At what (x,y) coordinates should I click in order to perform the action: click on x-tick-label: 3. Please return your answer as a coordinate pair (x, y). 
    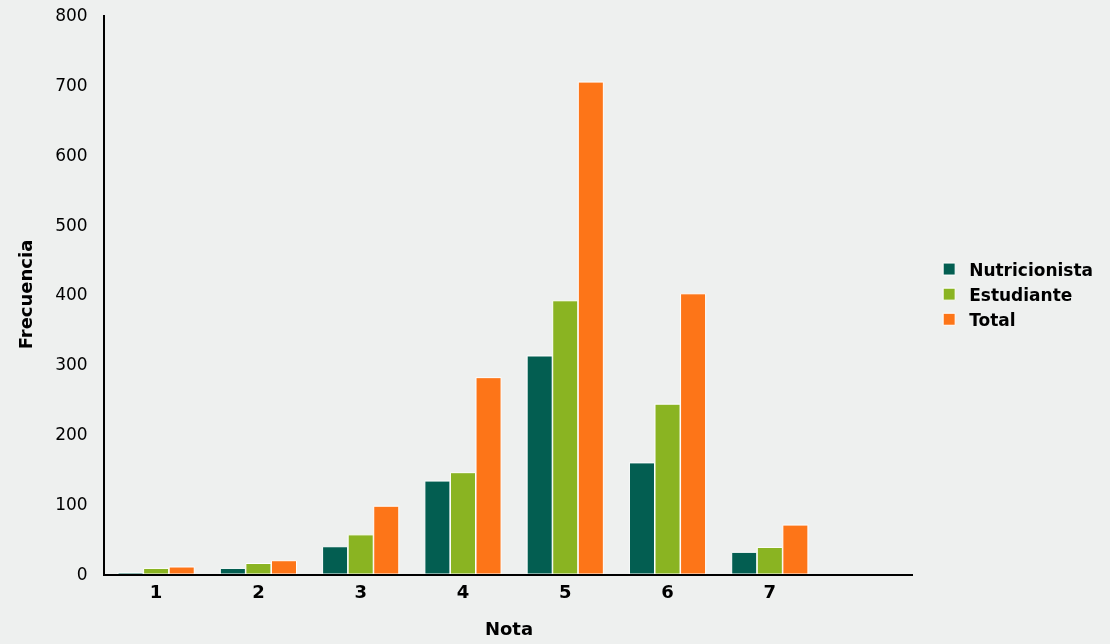
    Looking at the image, I should click on (360, 591).